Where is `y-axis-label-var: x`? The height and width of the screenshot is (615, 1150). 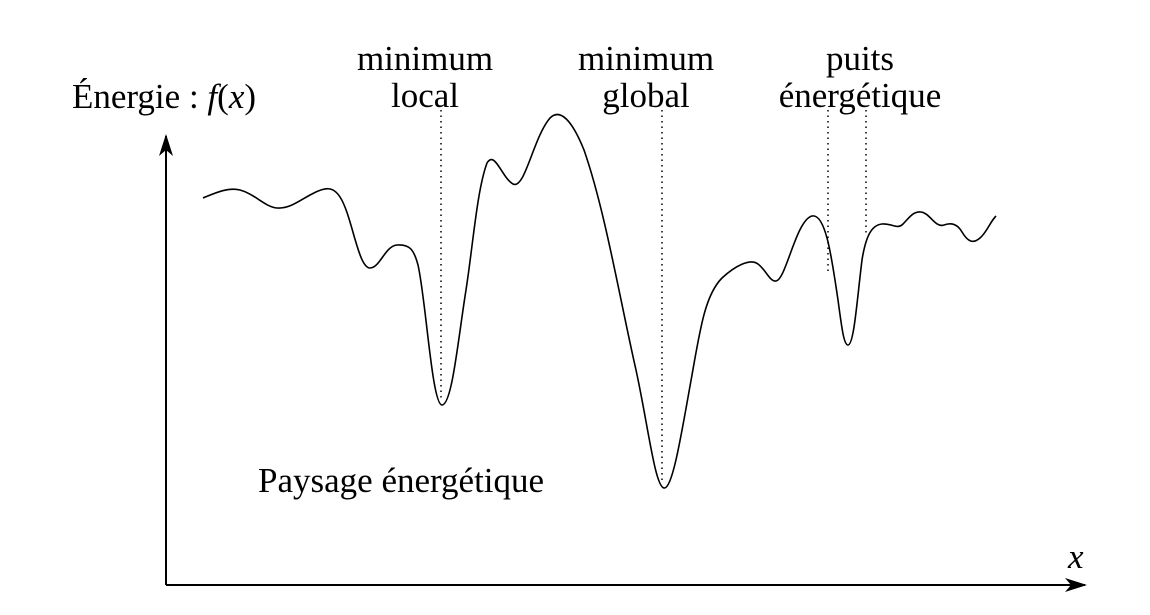 y-axis-label-var: x is located at coordinates (236, 96).